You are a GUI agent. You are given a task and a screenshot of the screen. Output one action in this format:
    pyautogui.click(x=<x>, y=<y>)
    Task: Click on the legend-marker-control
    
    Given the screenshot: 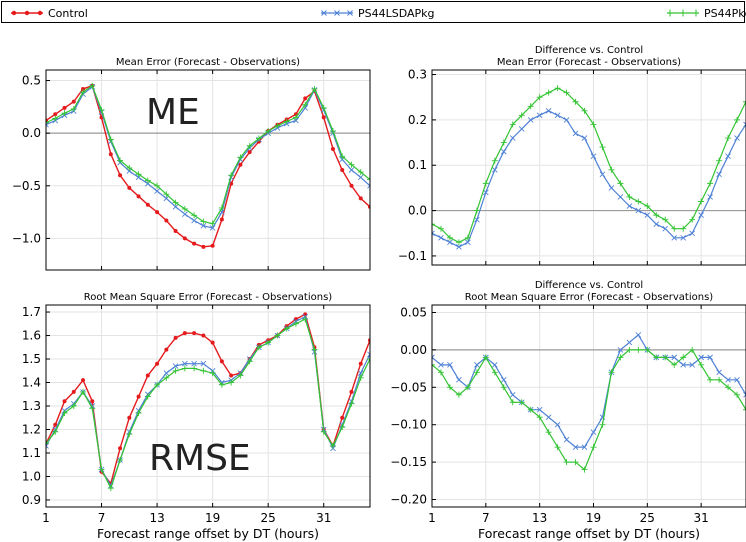 What is the action you would take?
    pyautogui.click(x=27, y=13)
    